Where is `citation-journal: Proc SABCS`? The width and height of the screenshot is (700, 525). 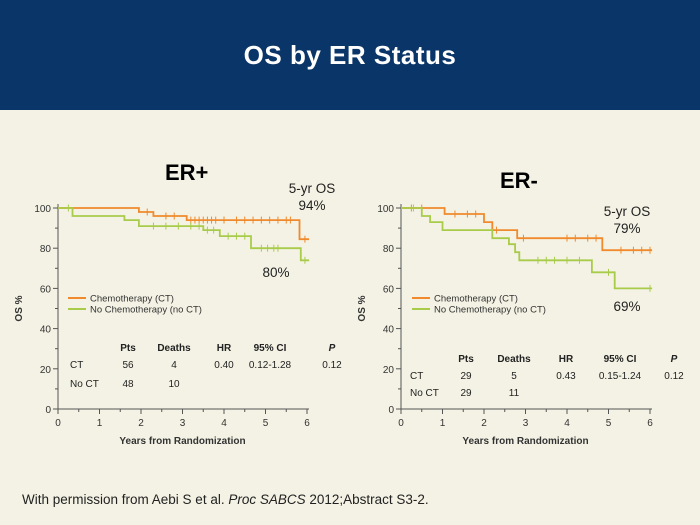
citation-journal: Proc SABCS is located at coordinates (267, 499).